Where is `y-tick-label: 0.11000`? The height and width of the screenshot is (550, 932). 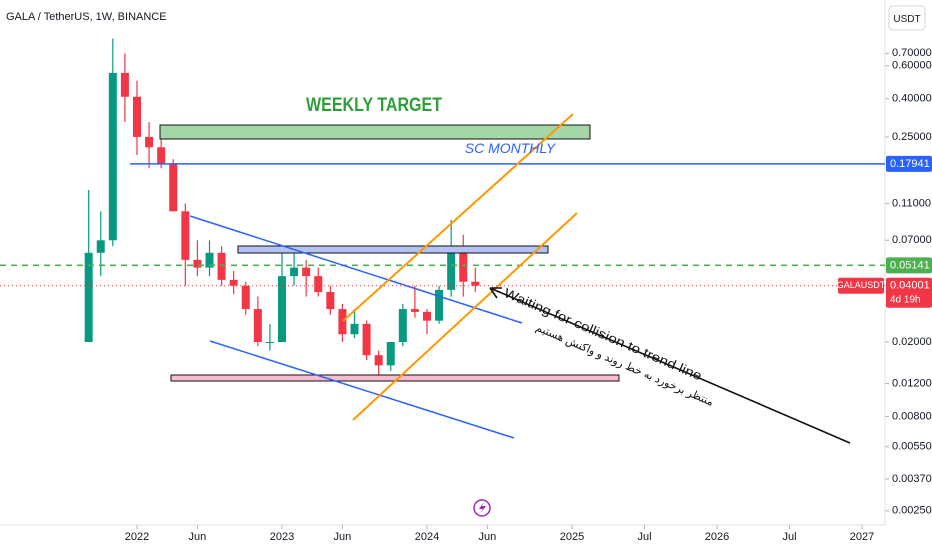
y-tick-label: 0.11000 is located at coordinates (911, 203).